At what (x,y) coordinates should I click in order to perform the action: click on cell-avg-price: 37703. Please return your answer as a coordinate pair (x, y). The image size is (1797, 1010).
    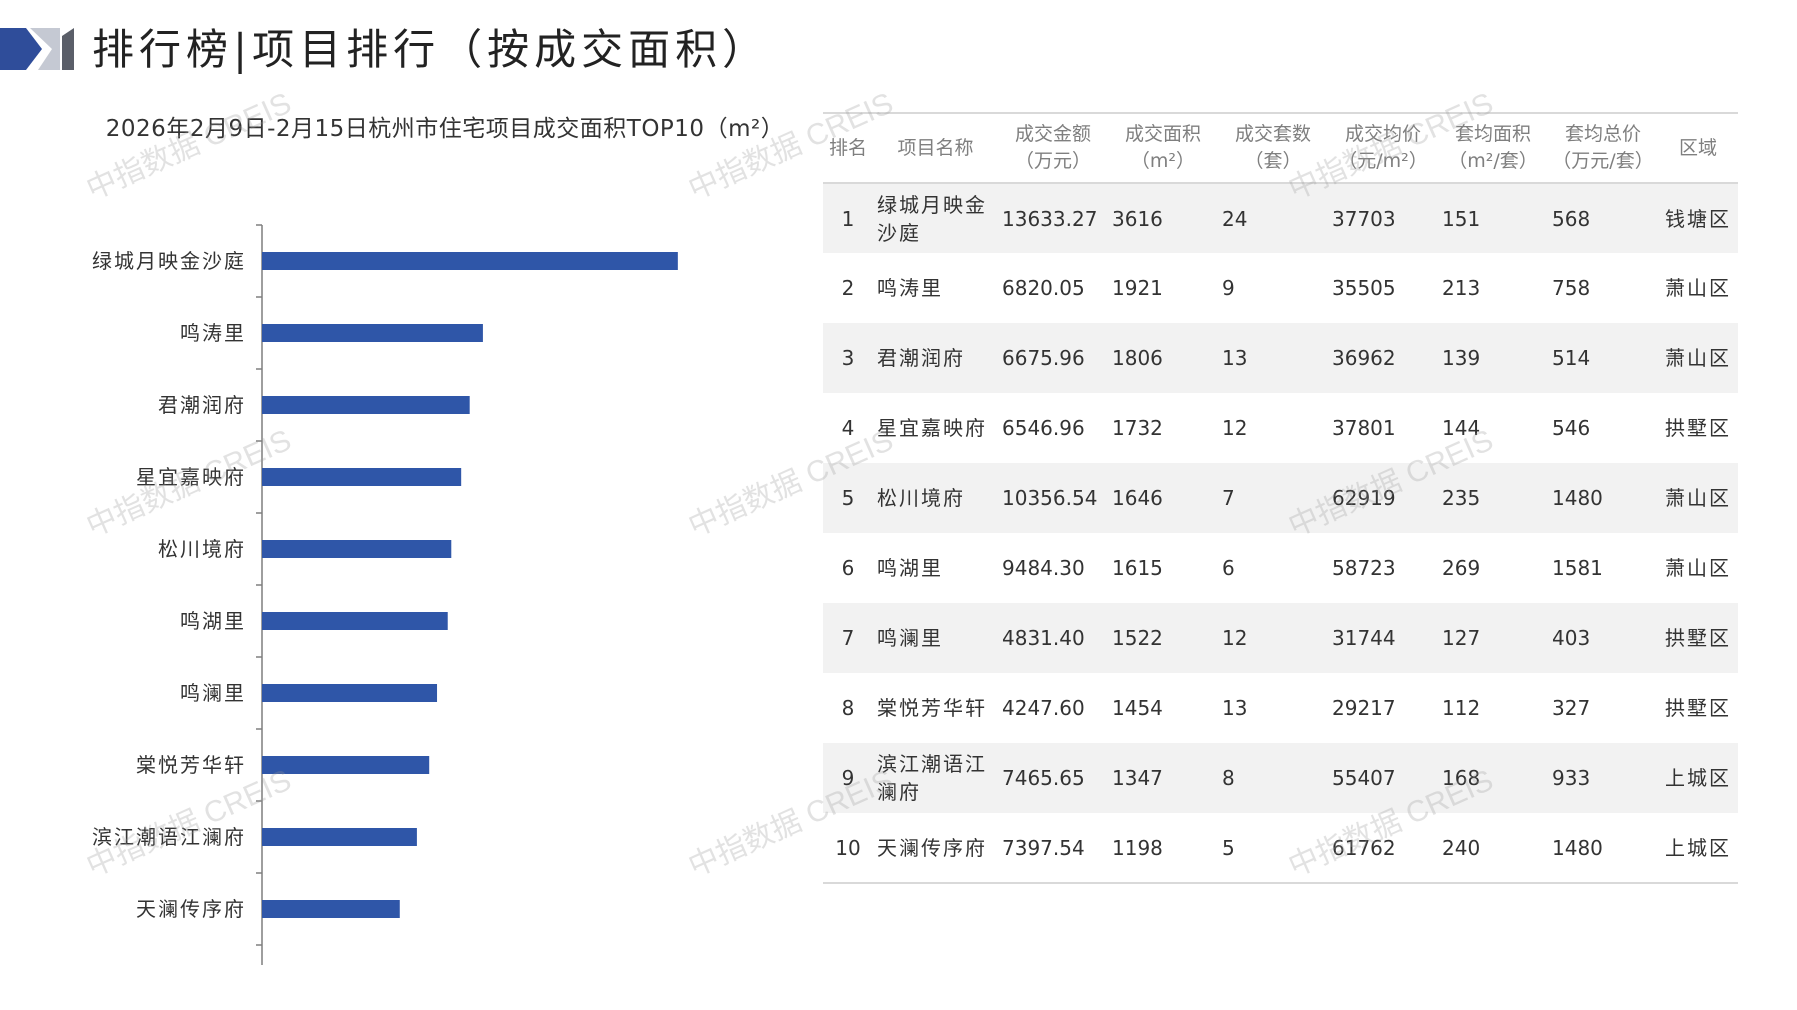
    Looking at the image, I should click on (1364, 218).